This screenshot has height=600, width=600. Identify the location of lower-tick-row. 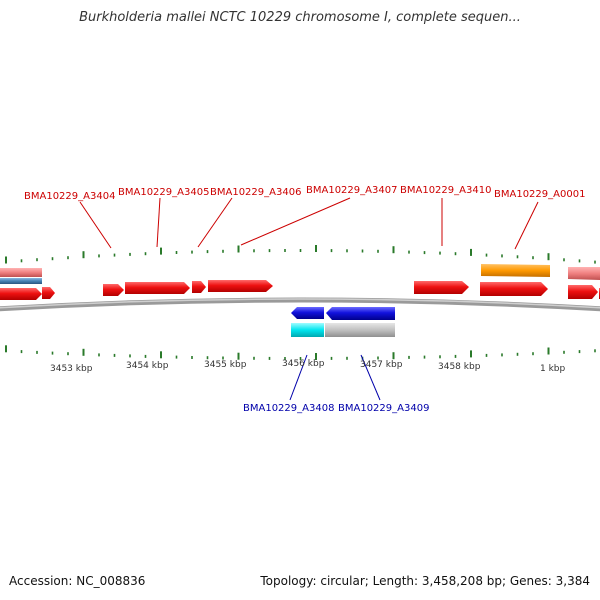
(300, 352).